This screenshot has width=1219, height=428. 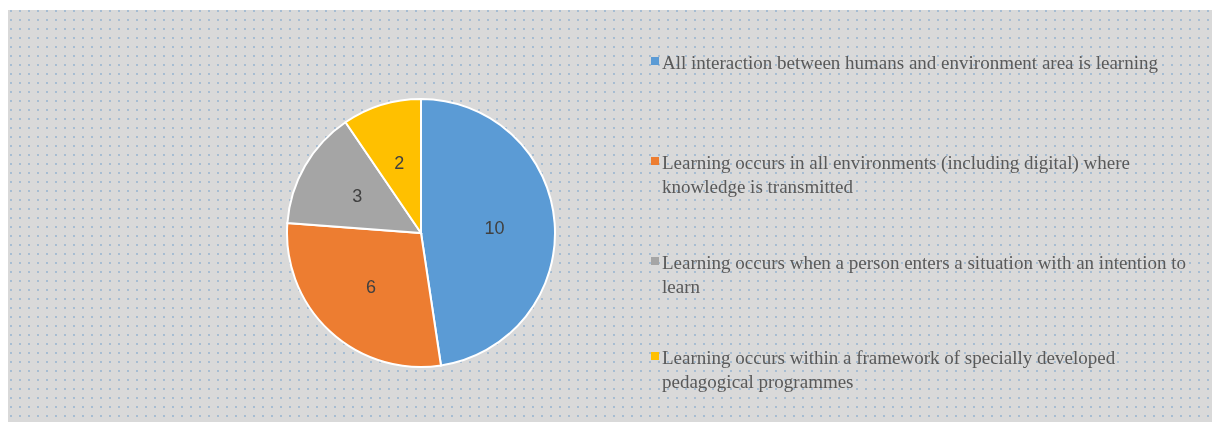 What do you see at coordinates (370, 287) in the screenshot?
I see `data-label: 6` at bounding box center [370, 287].